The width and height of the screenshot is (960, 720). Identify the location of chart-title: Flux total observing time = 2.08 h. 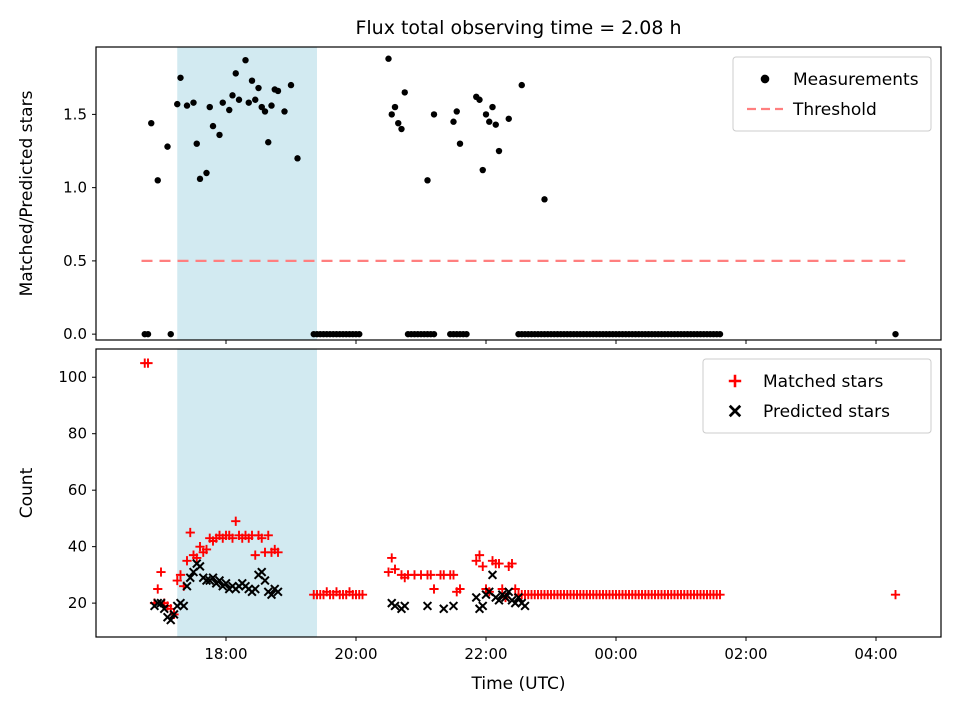
(518, 28).